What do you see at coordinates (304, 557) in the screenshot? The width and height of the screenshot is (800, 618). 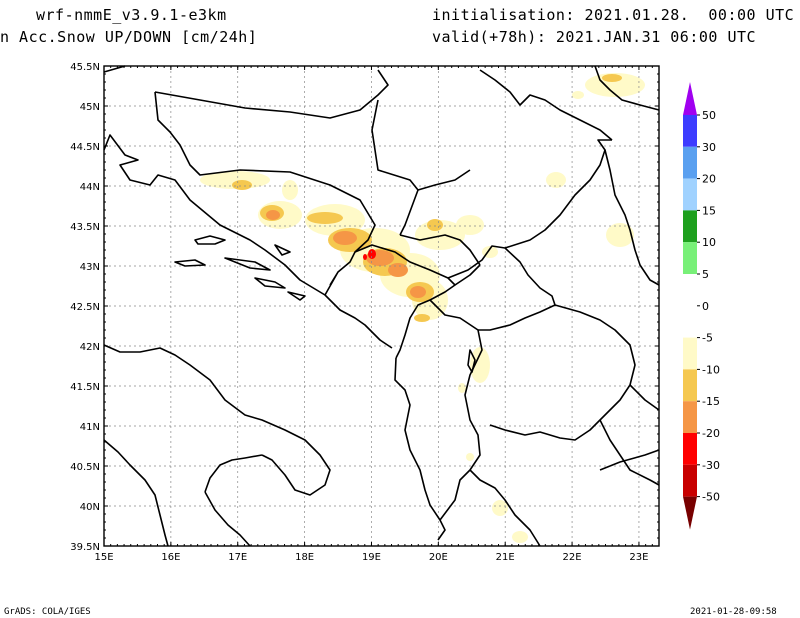 I see `lon-tick-label: 18E` at bounding box center [304, 557].